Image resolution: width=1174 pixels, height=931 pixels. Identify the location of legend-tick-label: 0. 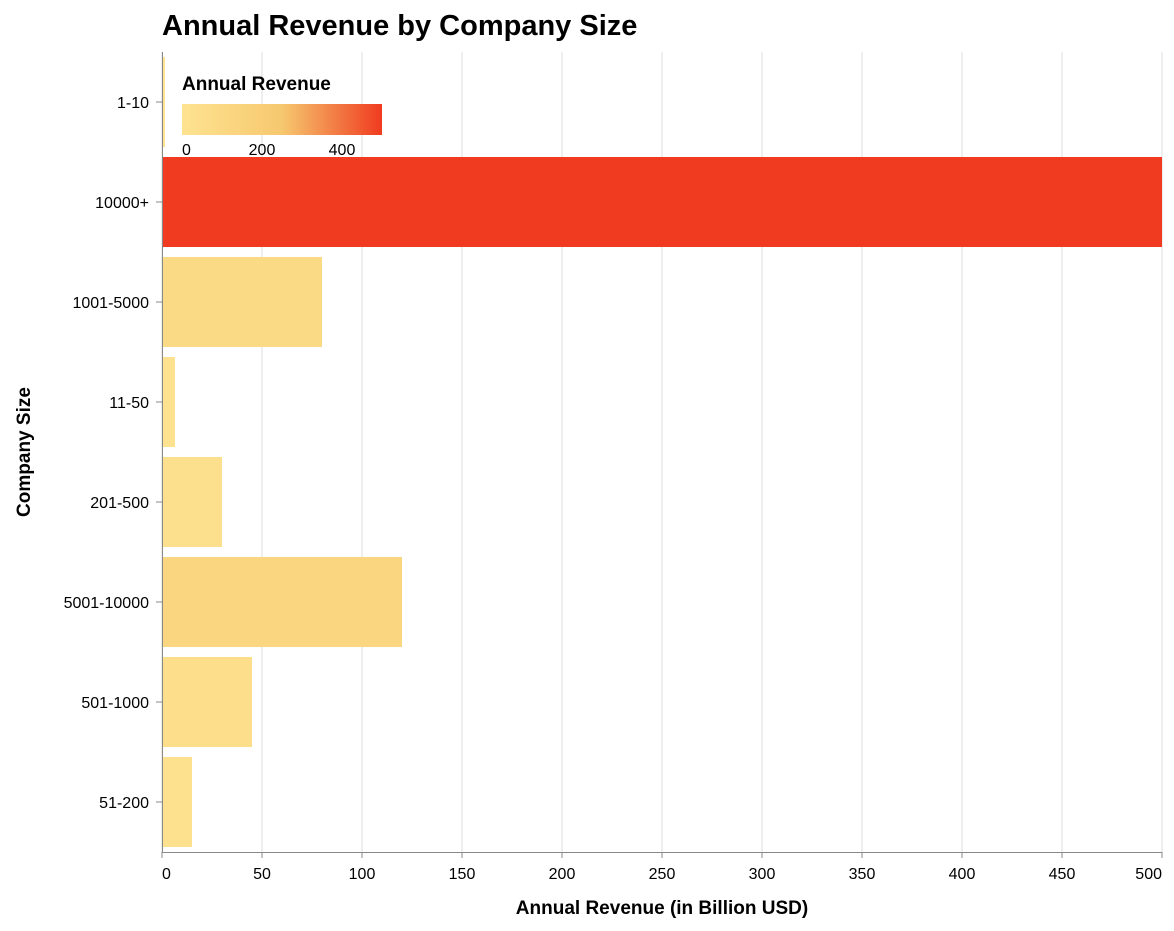
(186, 150).